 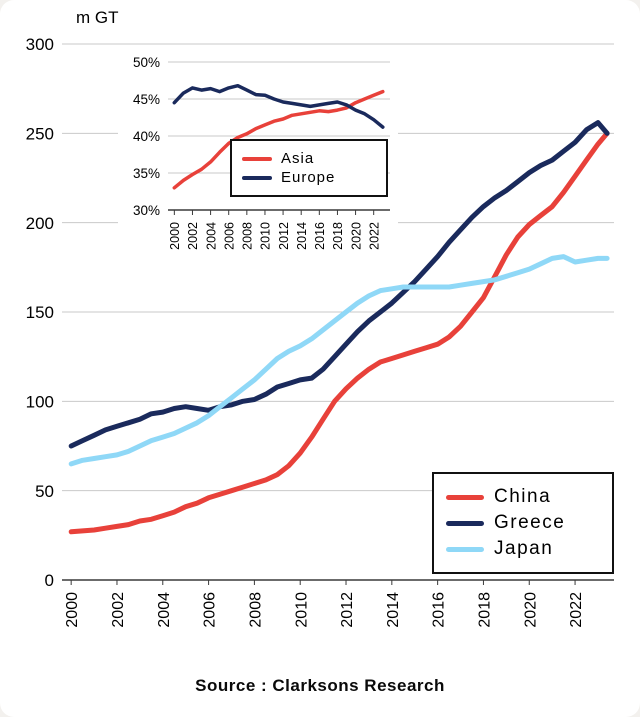 I want to click on legend-item-china: China, so click(x=523, y=497).